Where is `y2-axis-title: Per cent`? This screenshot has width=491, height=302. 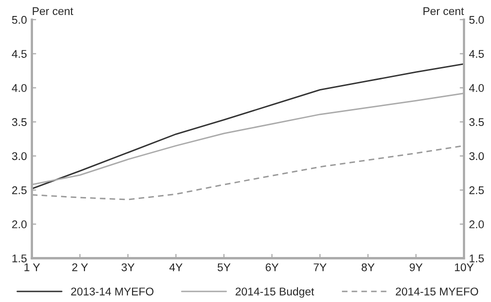
y2-axis-title: Per cent is located at coordinates (444, 11).